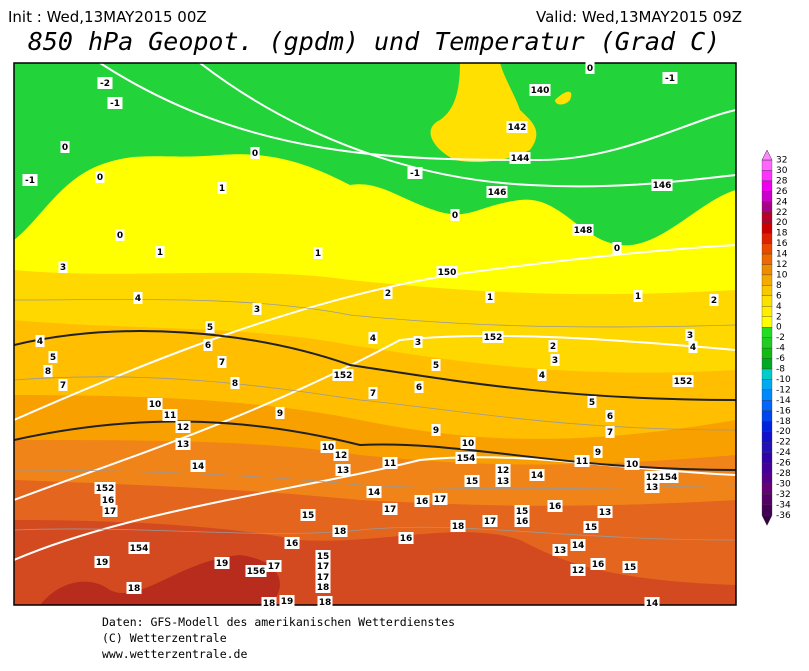 This screenshot has width=809, height=671. Describe the element at coordinates (782, 255) in the screenshot. I see `colorbar-label: 14` at that location.